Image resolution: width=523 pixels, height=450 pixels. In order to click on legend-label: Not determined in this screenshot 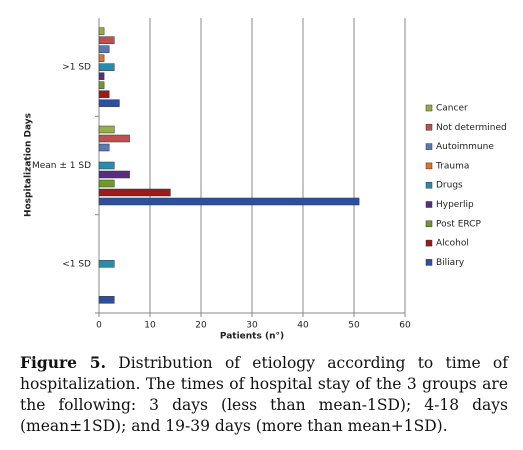, I will do `click(471, 128)`.